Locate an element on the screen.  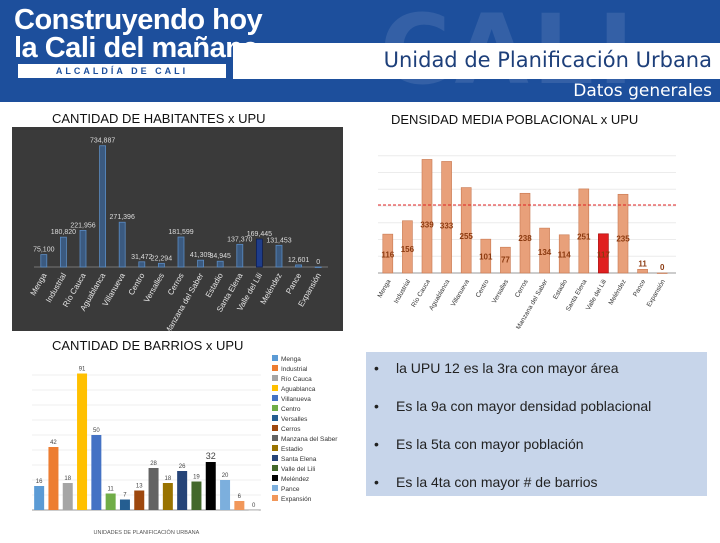
densidad-category-label: Industrial is located at coordinates (403, 291).